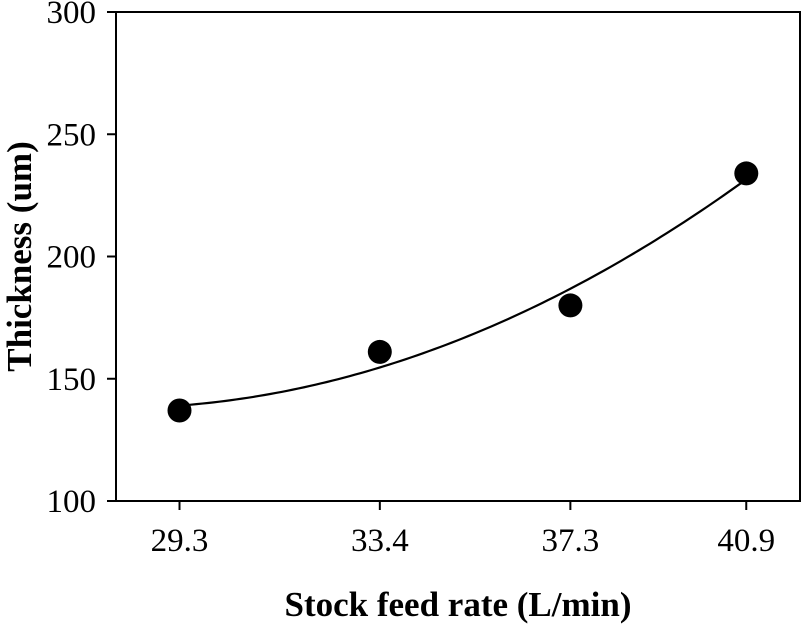  Describe the element at coordinates (570, 541) in the screenshot. I see `x-tick-label: 37.3` at that location.